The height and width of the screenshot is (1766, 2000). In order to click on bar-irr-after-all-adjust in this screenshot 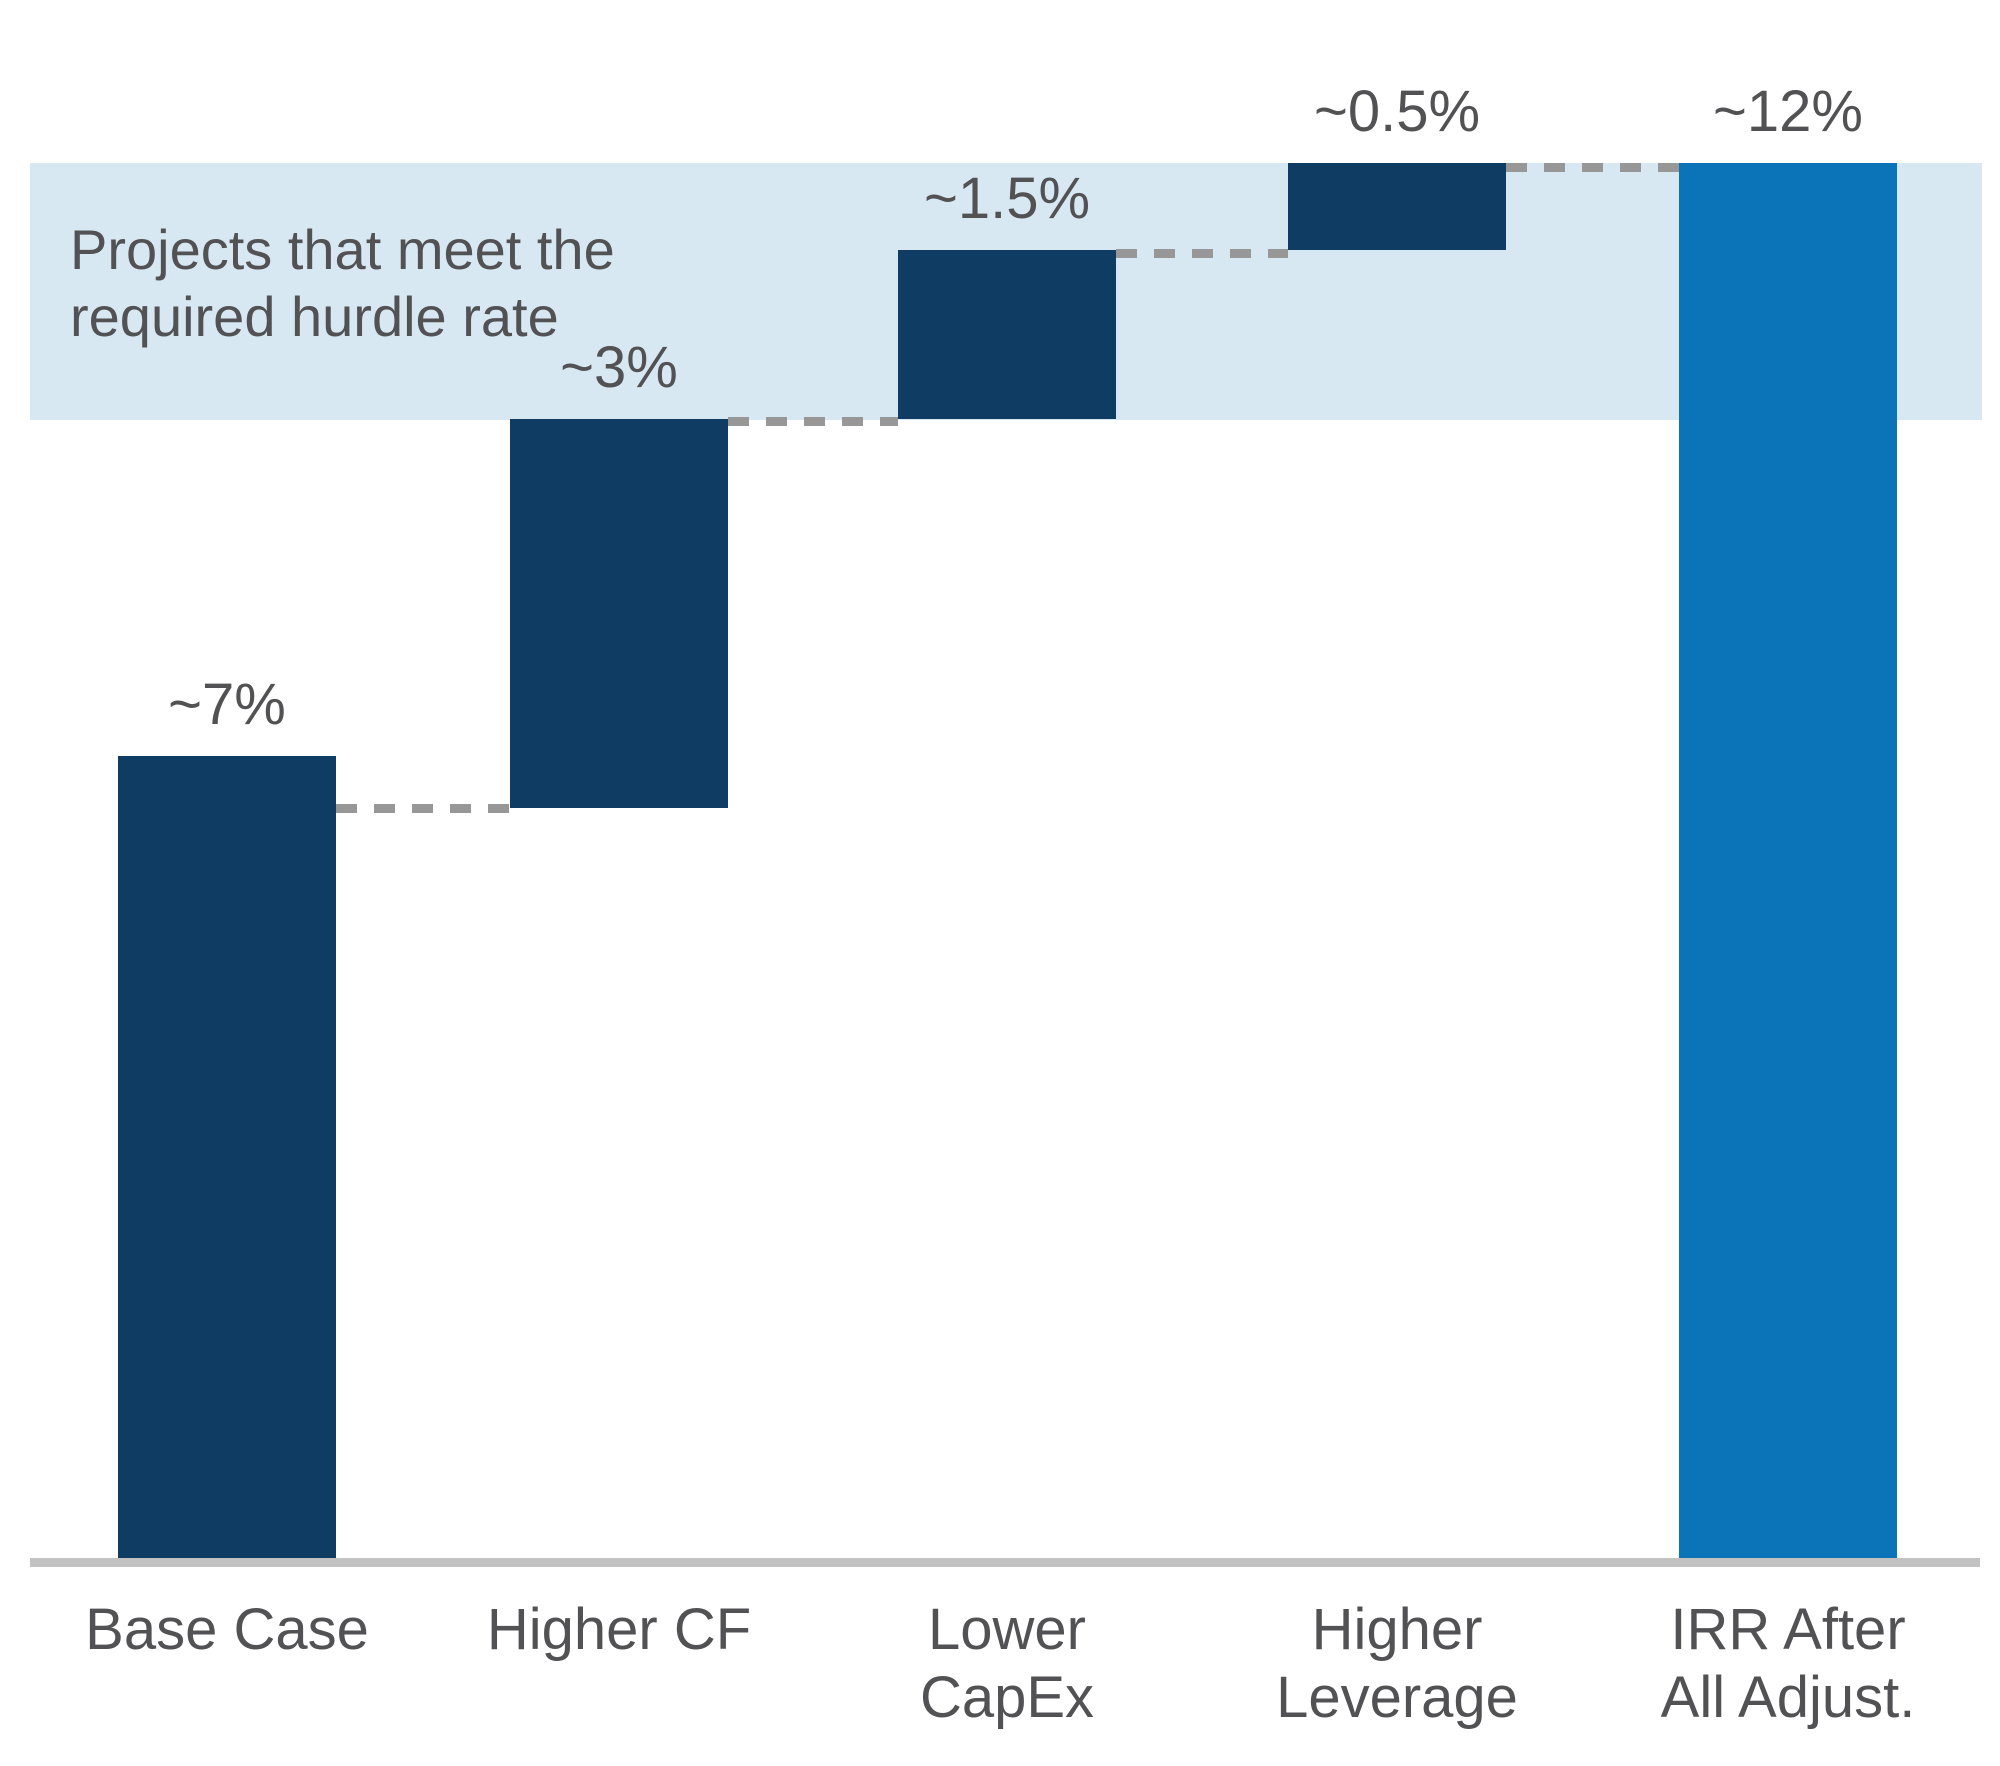, I will do `click(1788, 860)`.